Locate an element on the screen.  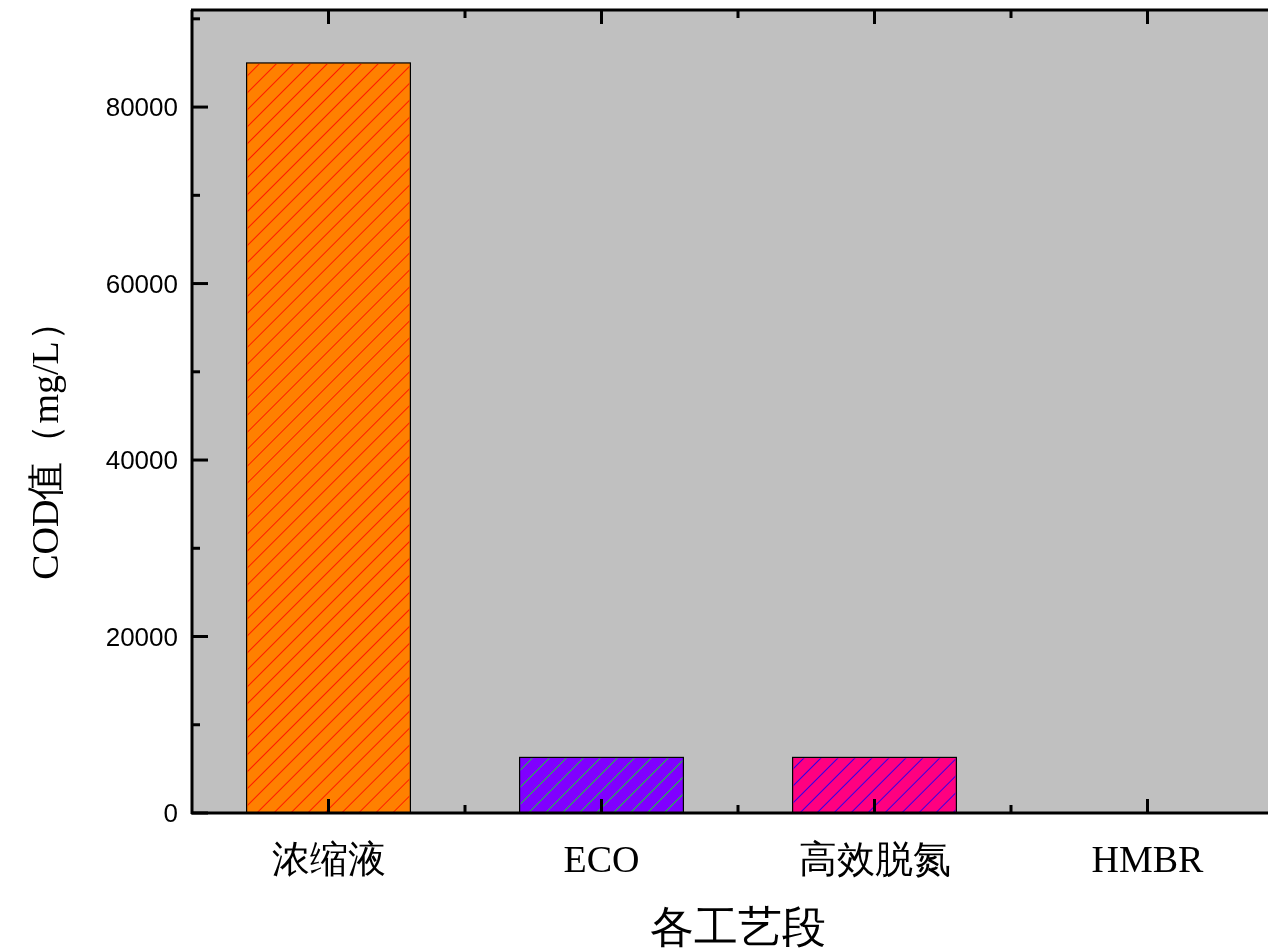
x-tick-label: HMBR is located at coordinates (1148, 859).